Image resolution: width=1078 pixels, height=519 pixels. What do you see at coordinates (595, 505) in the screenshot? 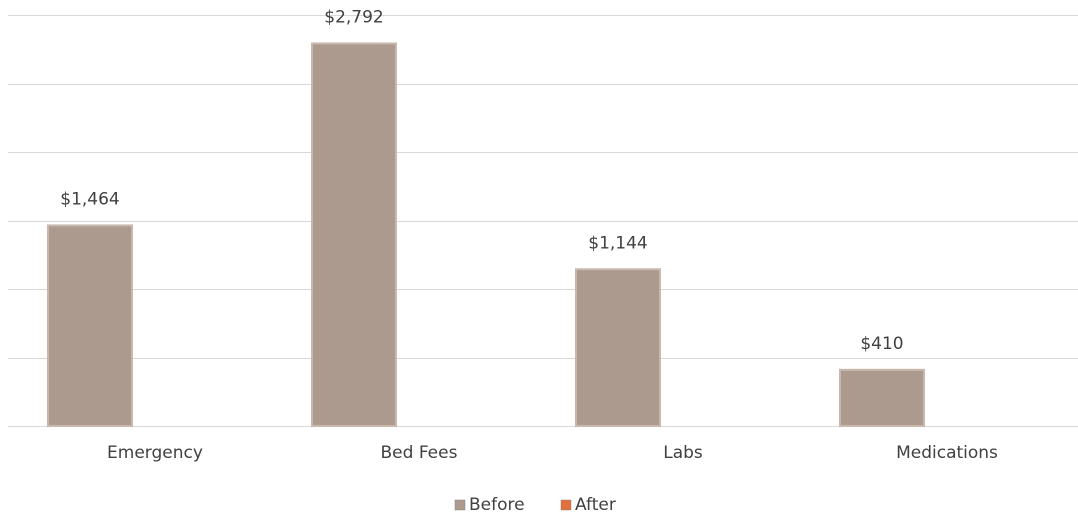
I see `legend-label: After` at bounding box center [595, 505].